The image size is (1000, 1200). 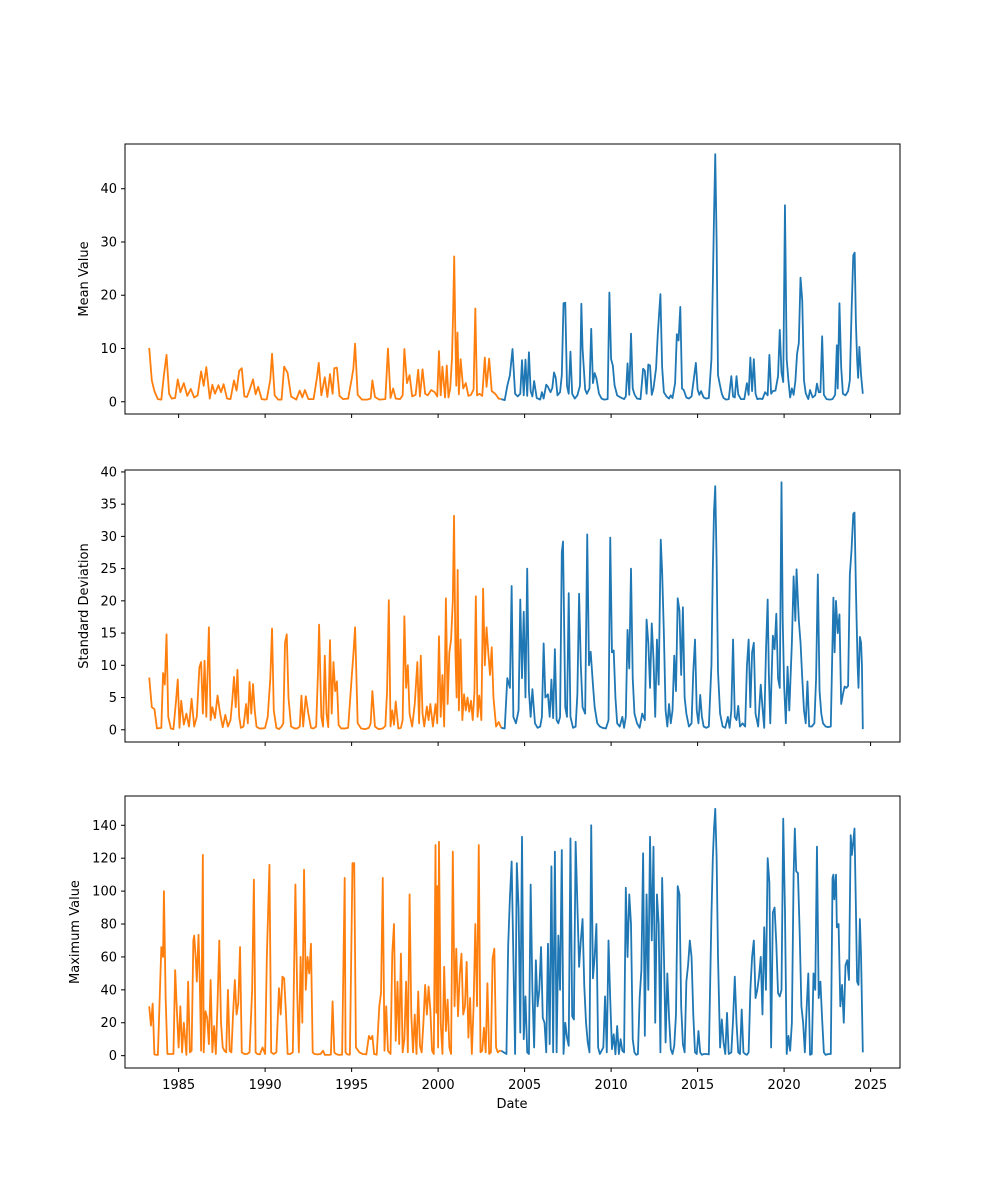 What do you see at coordinates (84, 278) in the screenshot?
I see `y-axis-label: Mean Value` at bounding box center [84, 278].